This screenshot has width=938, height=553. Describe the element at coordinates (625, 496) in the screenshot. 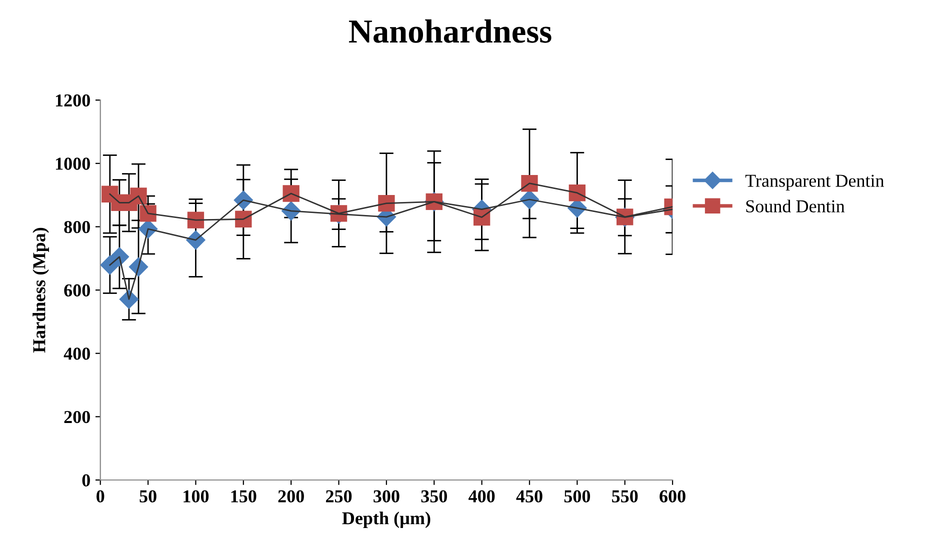

I see `x-tick-label: 550` at that location.